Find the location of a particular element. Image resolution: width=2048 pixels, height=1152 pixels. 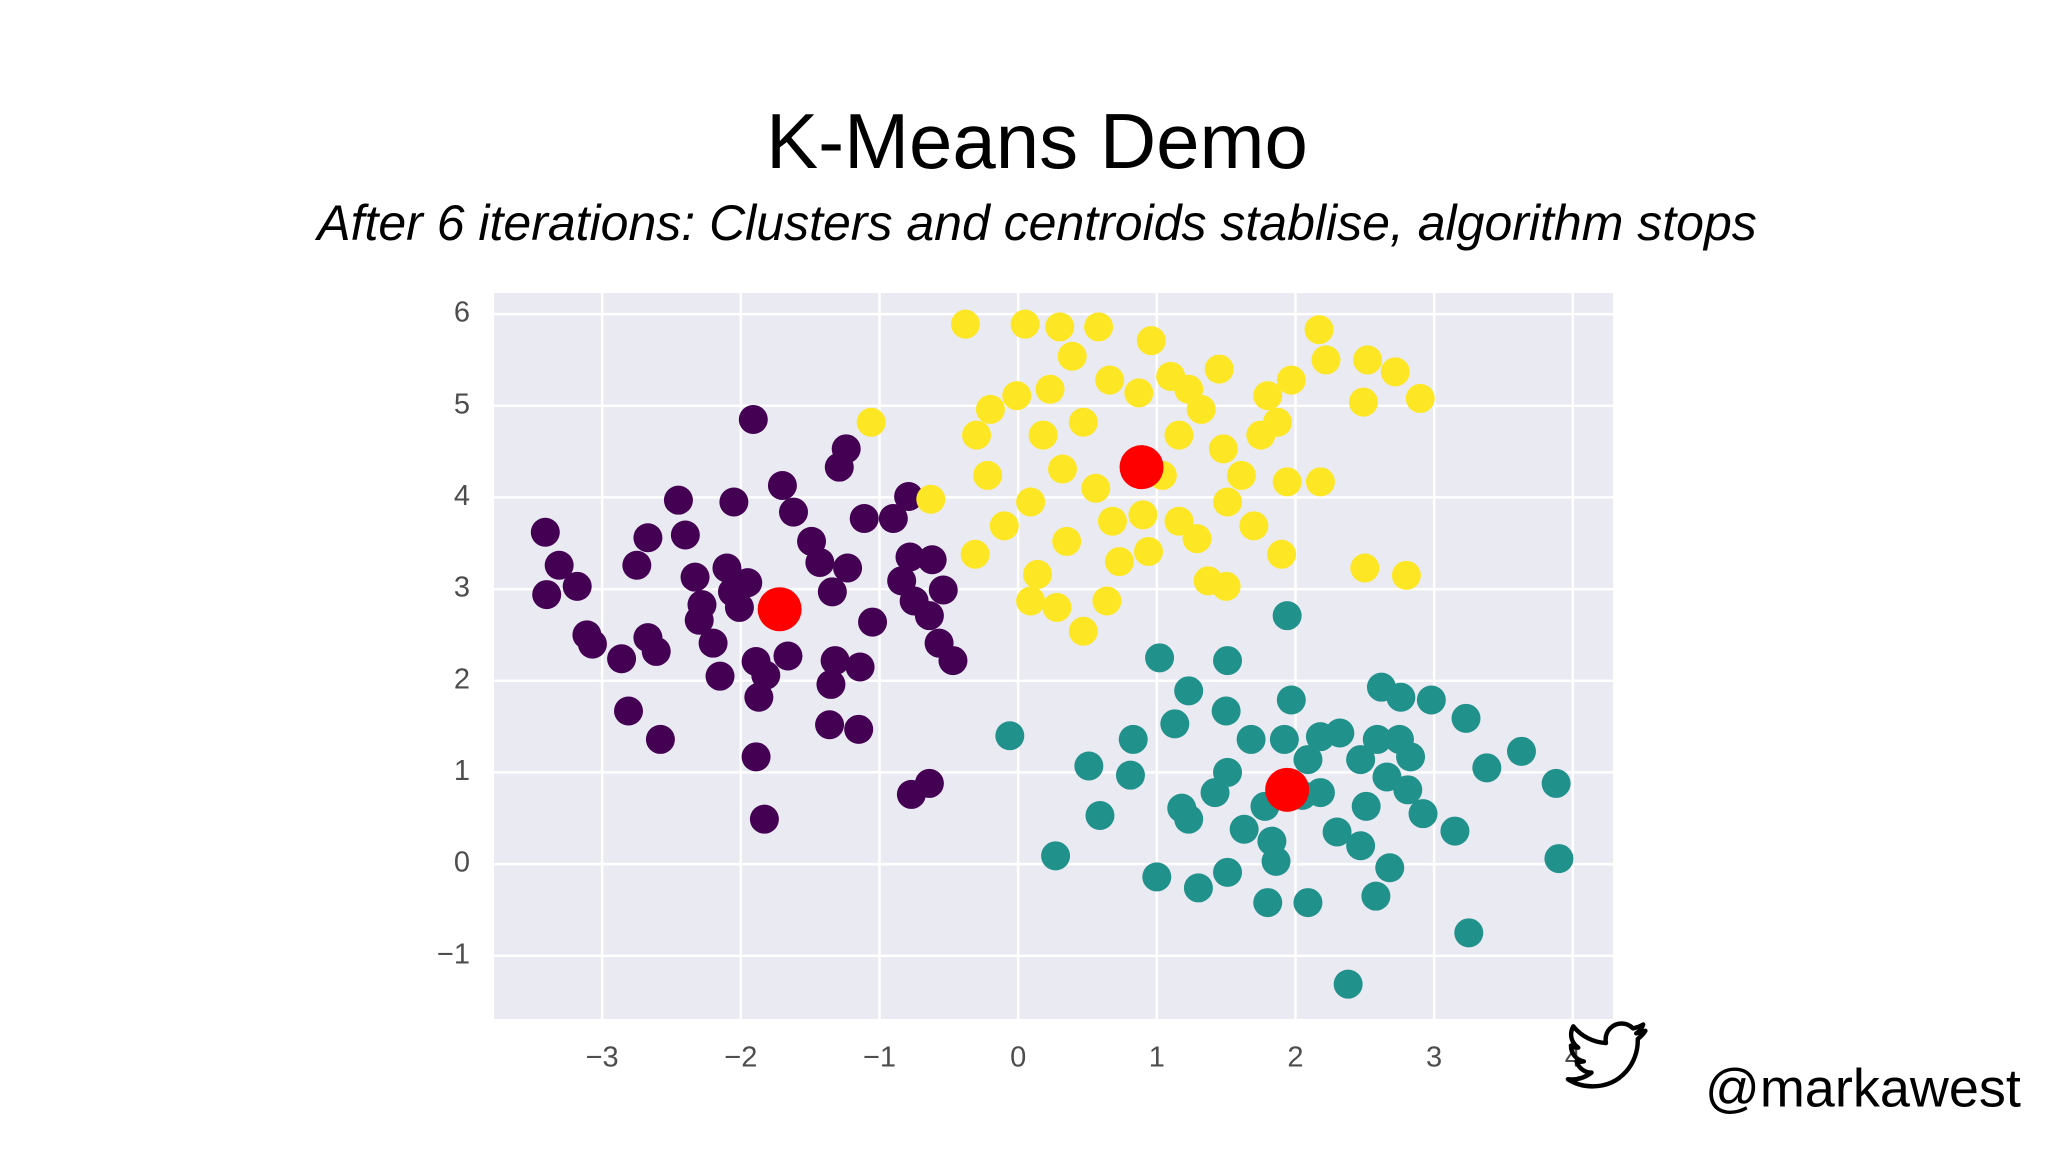

twitter-handle: @markawest is located at coordinates (1863, 1088).